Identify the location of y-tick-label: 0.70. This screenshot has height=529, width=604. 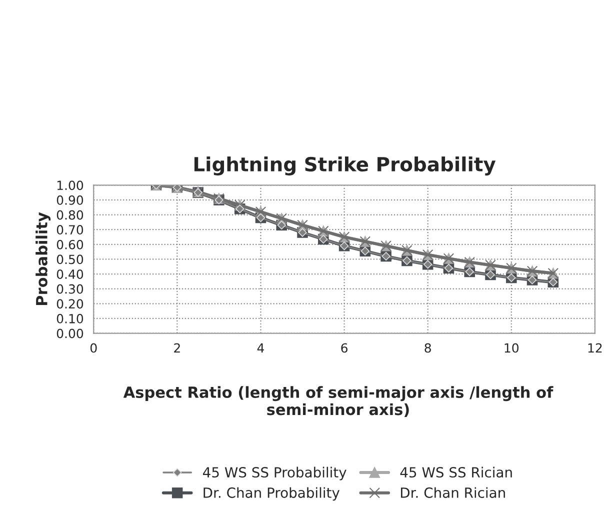
(70, 230).